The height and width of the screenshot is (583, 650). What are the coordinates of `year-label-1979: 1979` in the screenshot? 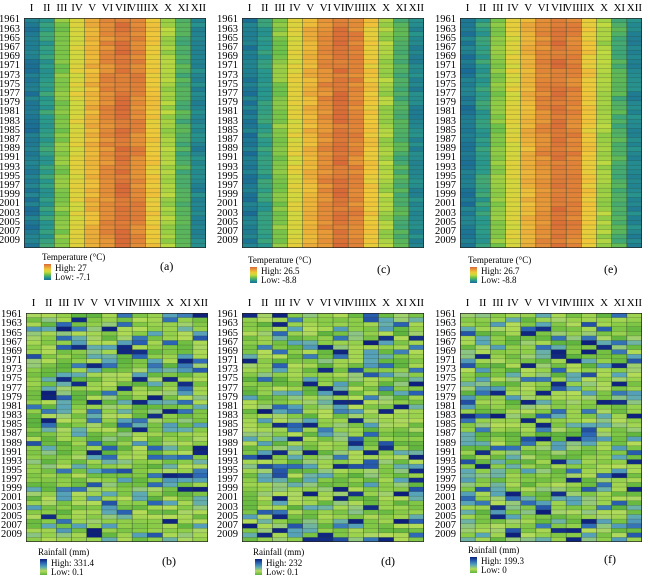 It's located at (445, 397).